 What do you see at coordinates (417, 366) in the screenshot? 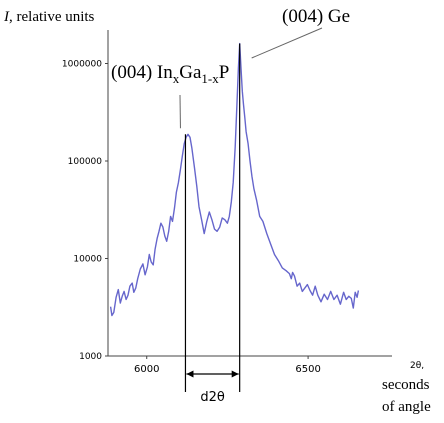
I see `x-axis-label: 2θ,` at bounding box center [417, 366].